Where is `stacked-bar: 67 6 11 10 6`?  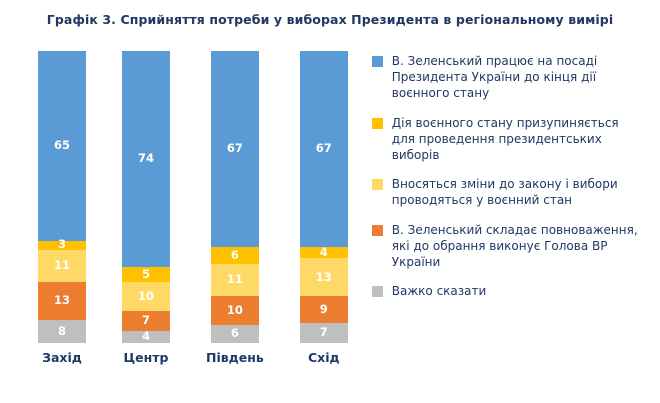 stacked-bar: 67 6 11 10 6 is located at coordinates (234, 197).